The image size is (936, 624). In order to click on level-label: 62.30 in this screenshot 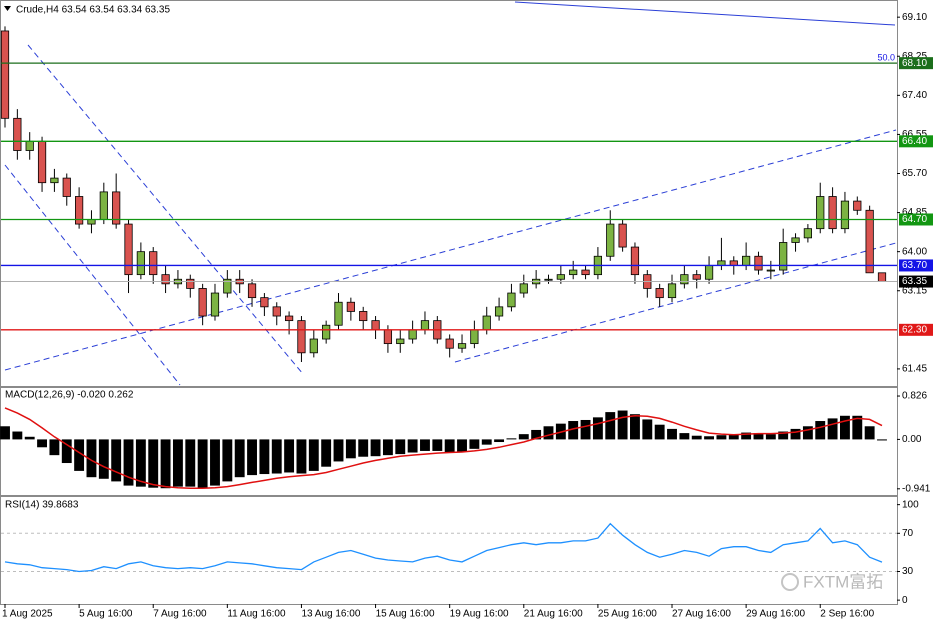, I will do `click(914, 329)`.